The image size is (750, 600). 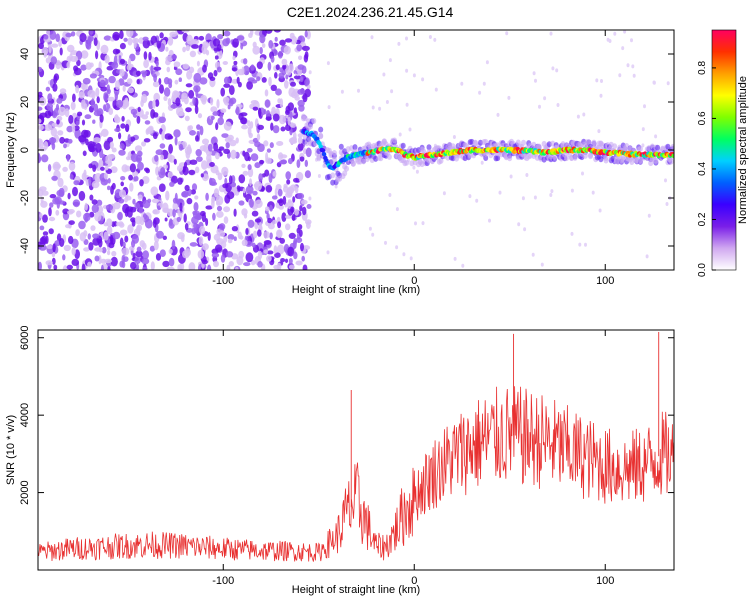 I want to click on snr-x-label: Height of straight line (km), so click(x=356, y=590).